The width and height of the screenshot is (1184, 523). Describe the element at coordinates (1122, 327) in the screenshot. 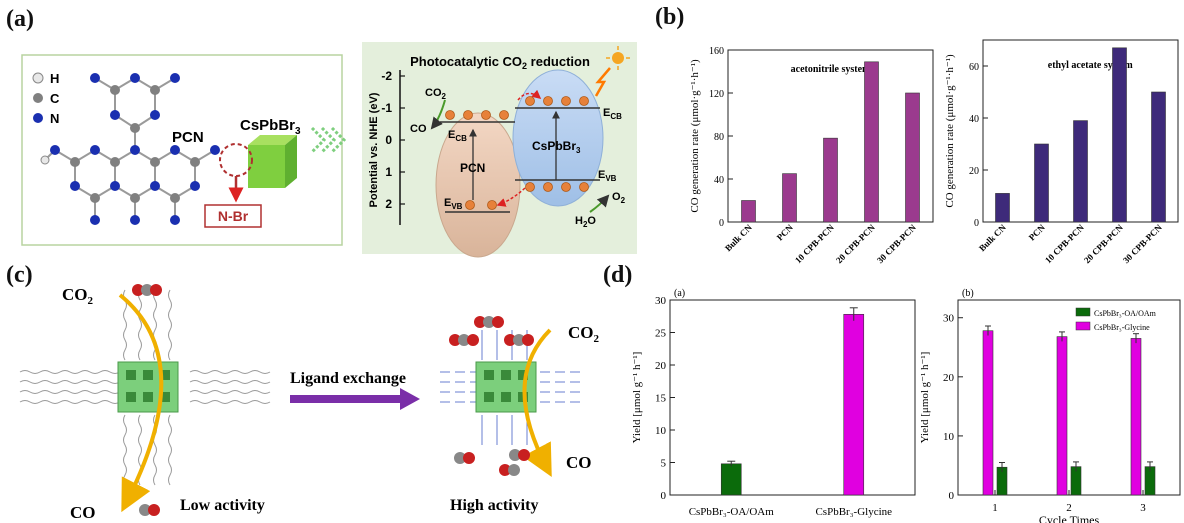

I see `legend-label: CsPbBr₃-Glycine` at that location.